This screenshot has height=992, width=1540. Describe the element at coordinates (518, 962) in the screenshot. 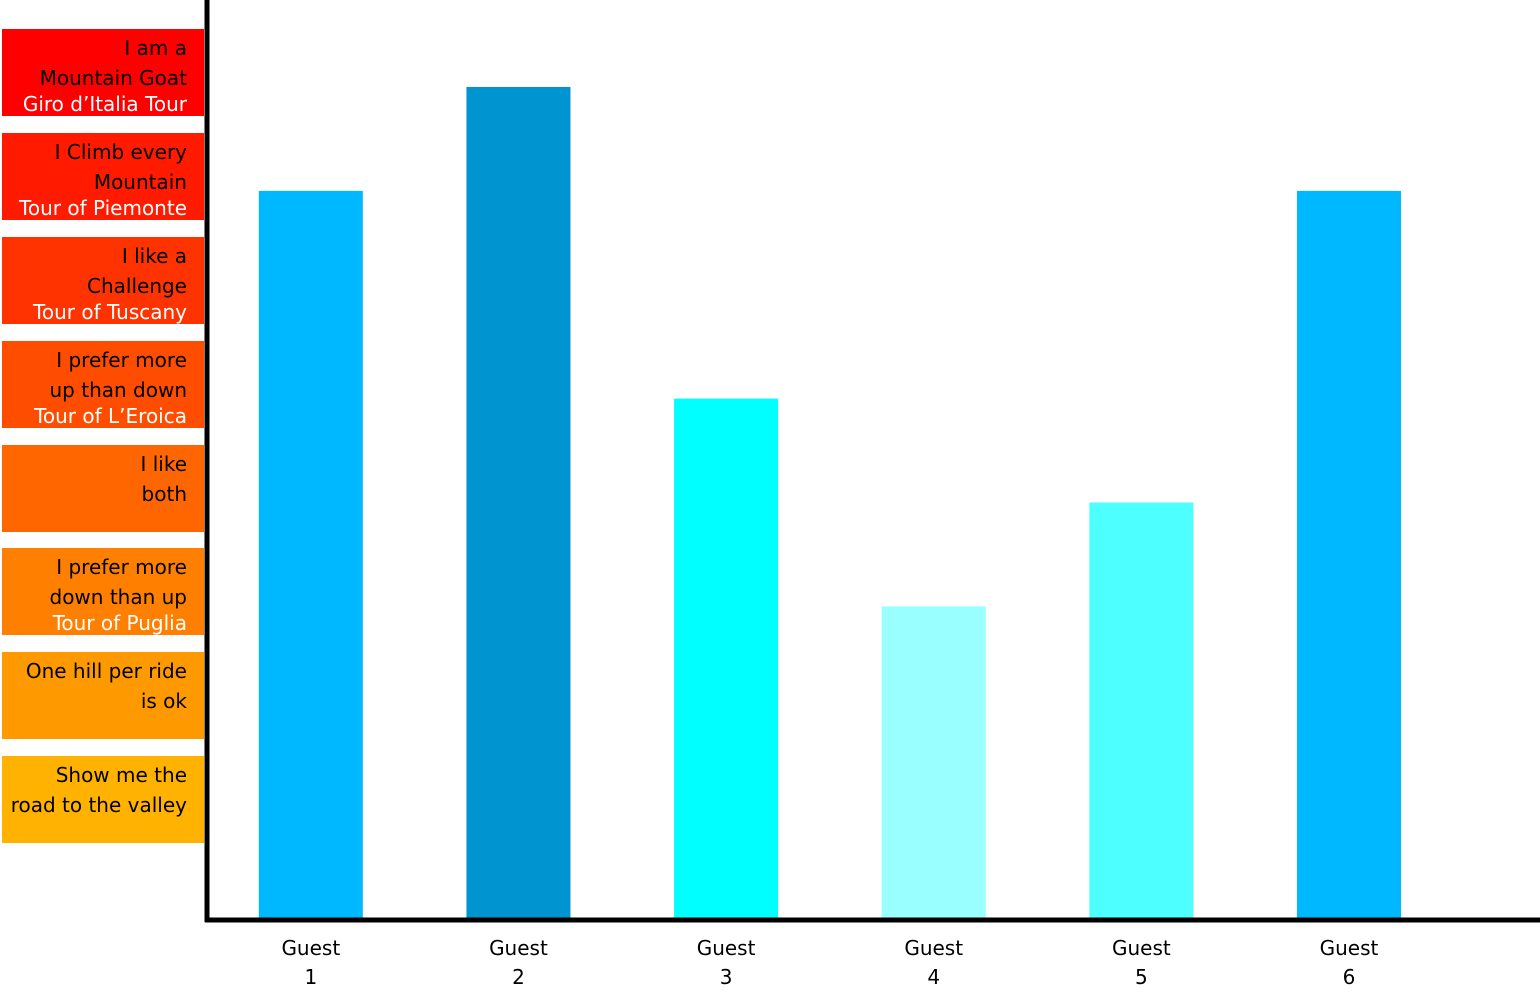

I see `x-tick-label: Guest 2` at that location.